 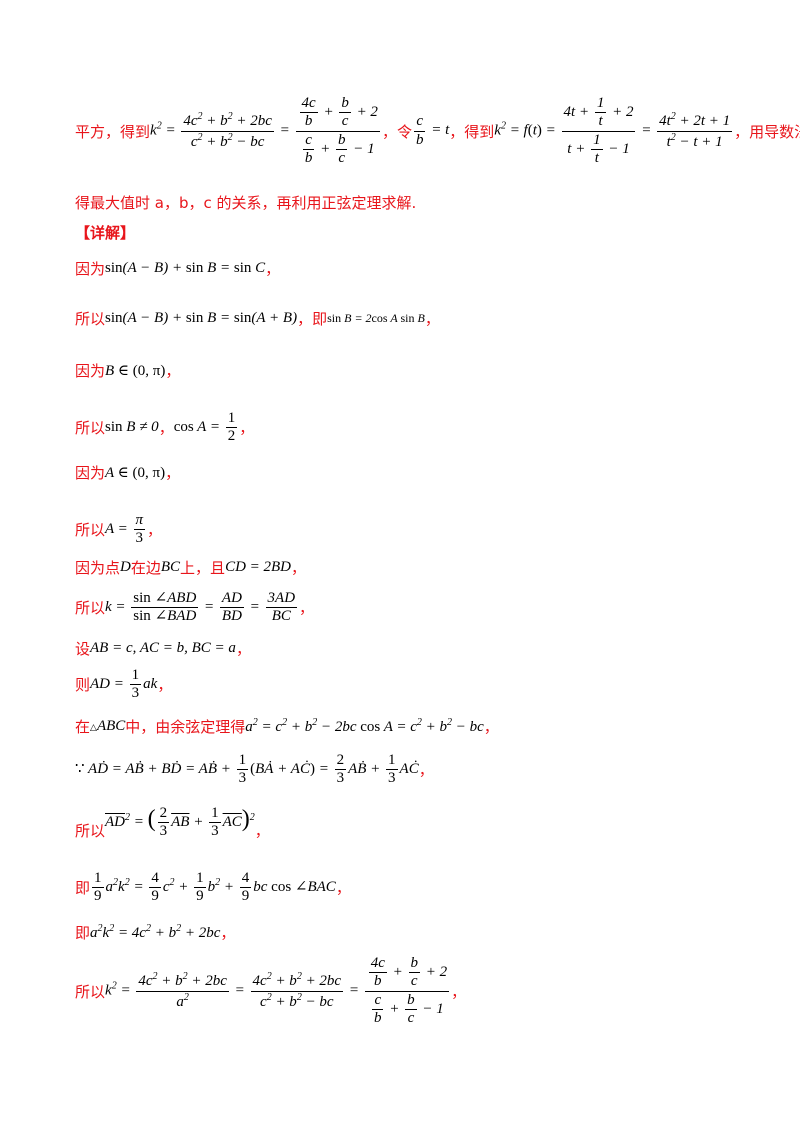 I want to click on formula-sinB: sin B = 2cos A sin B, so click(x=376, y=318).